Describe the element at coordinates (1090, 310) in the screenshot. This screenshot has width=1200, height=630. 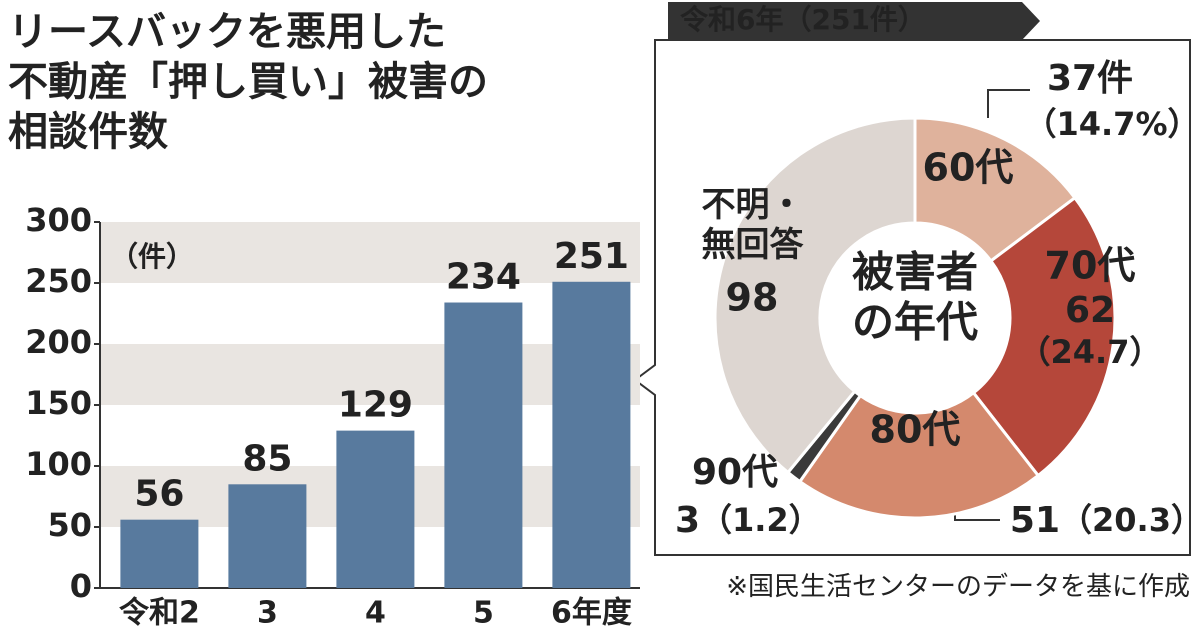
I see `value-label: 62` at that location.